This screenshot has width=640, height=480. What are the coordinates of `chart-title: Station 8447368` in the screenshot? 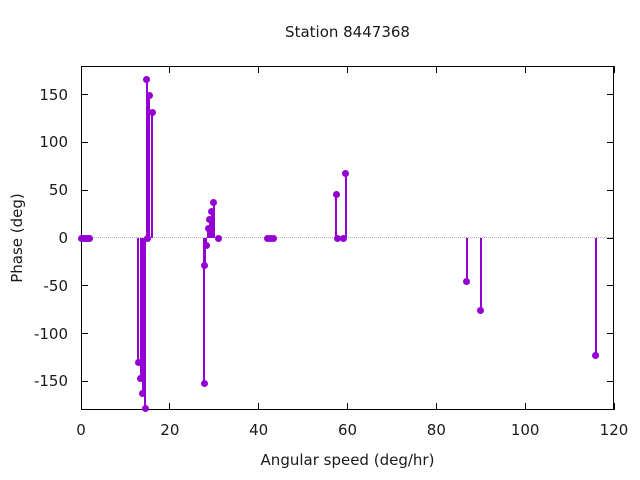 It's located at (347, 32).